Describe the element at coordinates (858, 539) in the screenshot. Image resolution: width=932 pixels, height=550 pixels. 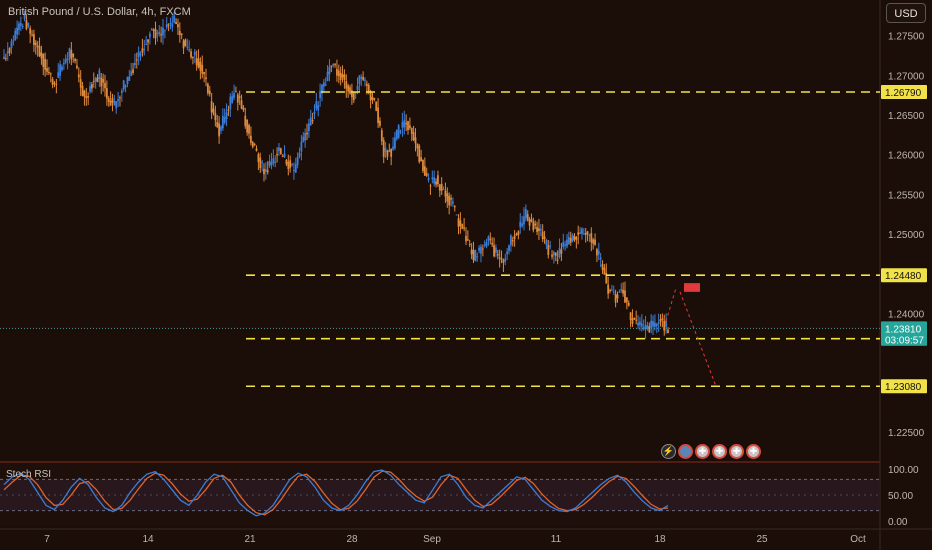
I see `time-tick-label: Oct` at that location.